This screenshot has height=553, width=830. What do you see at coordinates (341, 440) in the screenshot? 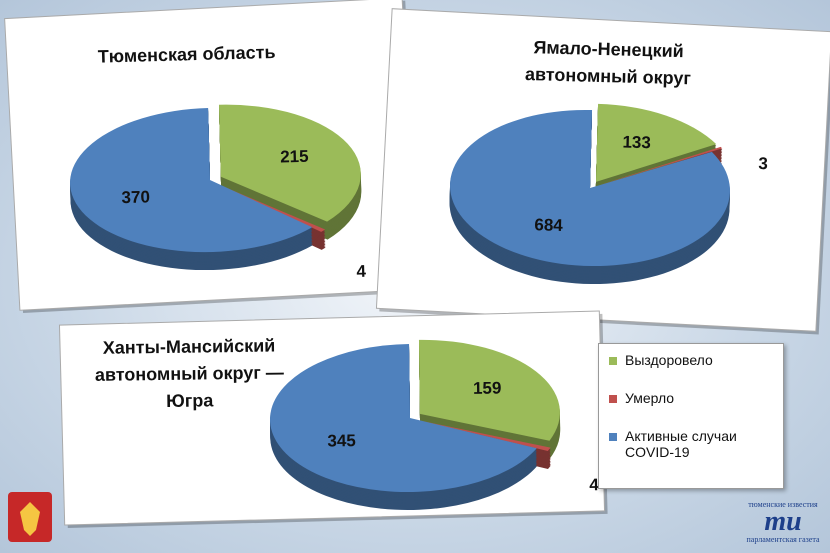
I see `value-label: 345` at bounding box center [341, 440].